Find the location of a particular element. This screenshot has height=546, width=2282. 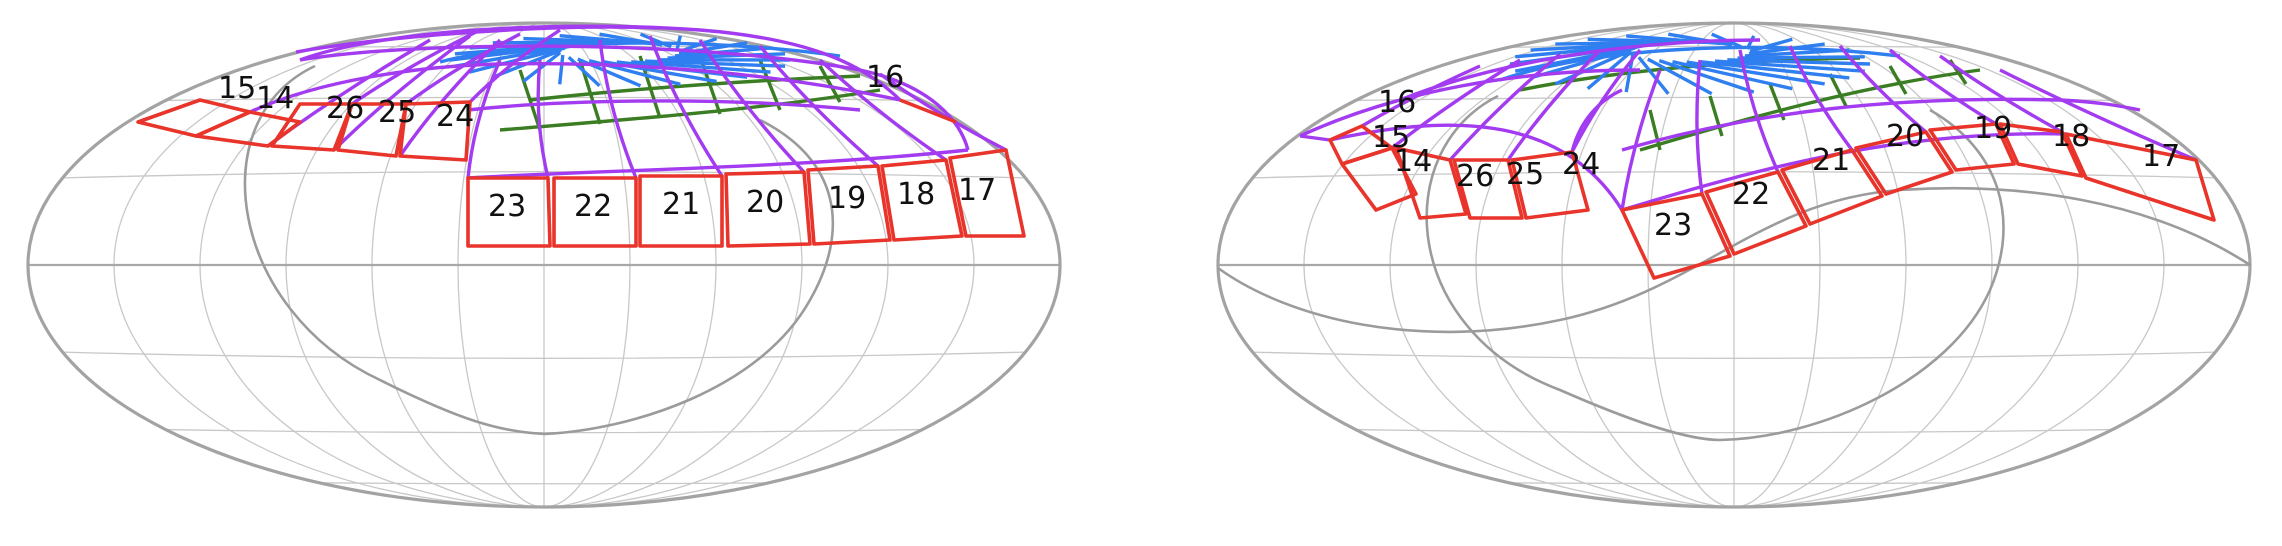

right-label-14: 14 is located at coordinates (1413, 161).